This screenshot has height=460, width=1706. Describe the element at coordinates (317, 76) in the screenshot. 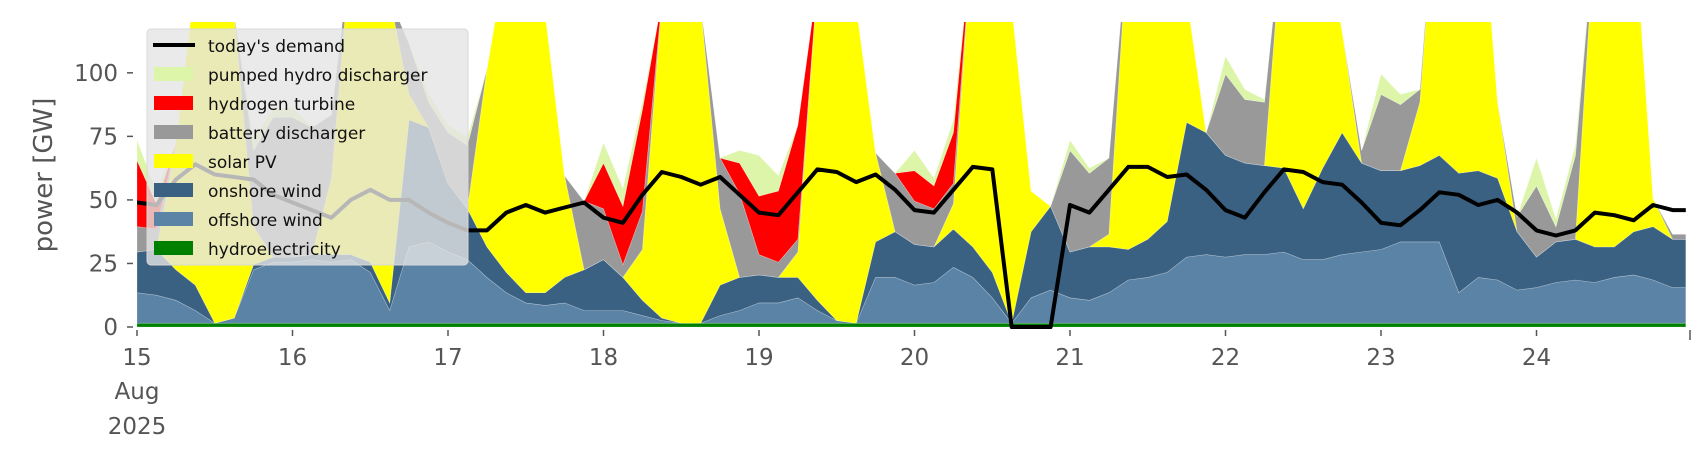

I see `legend-label: pumped hydro discharger` at that location.